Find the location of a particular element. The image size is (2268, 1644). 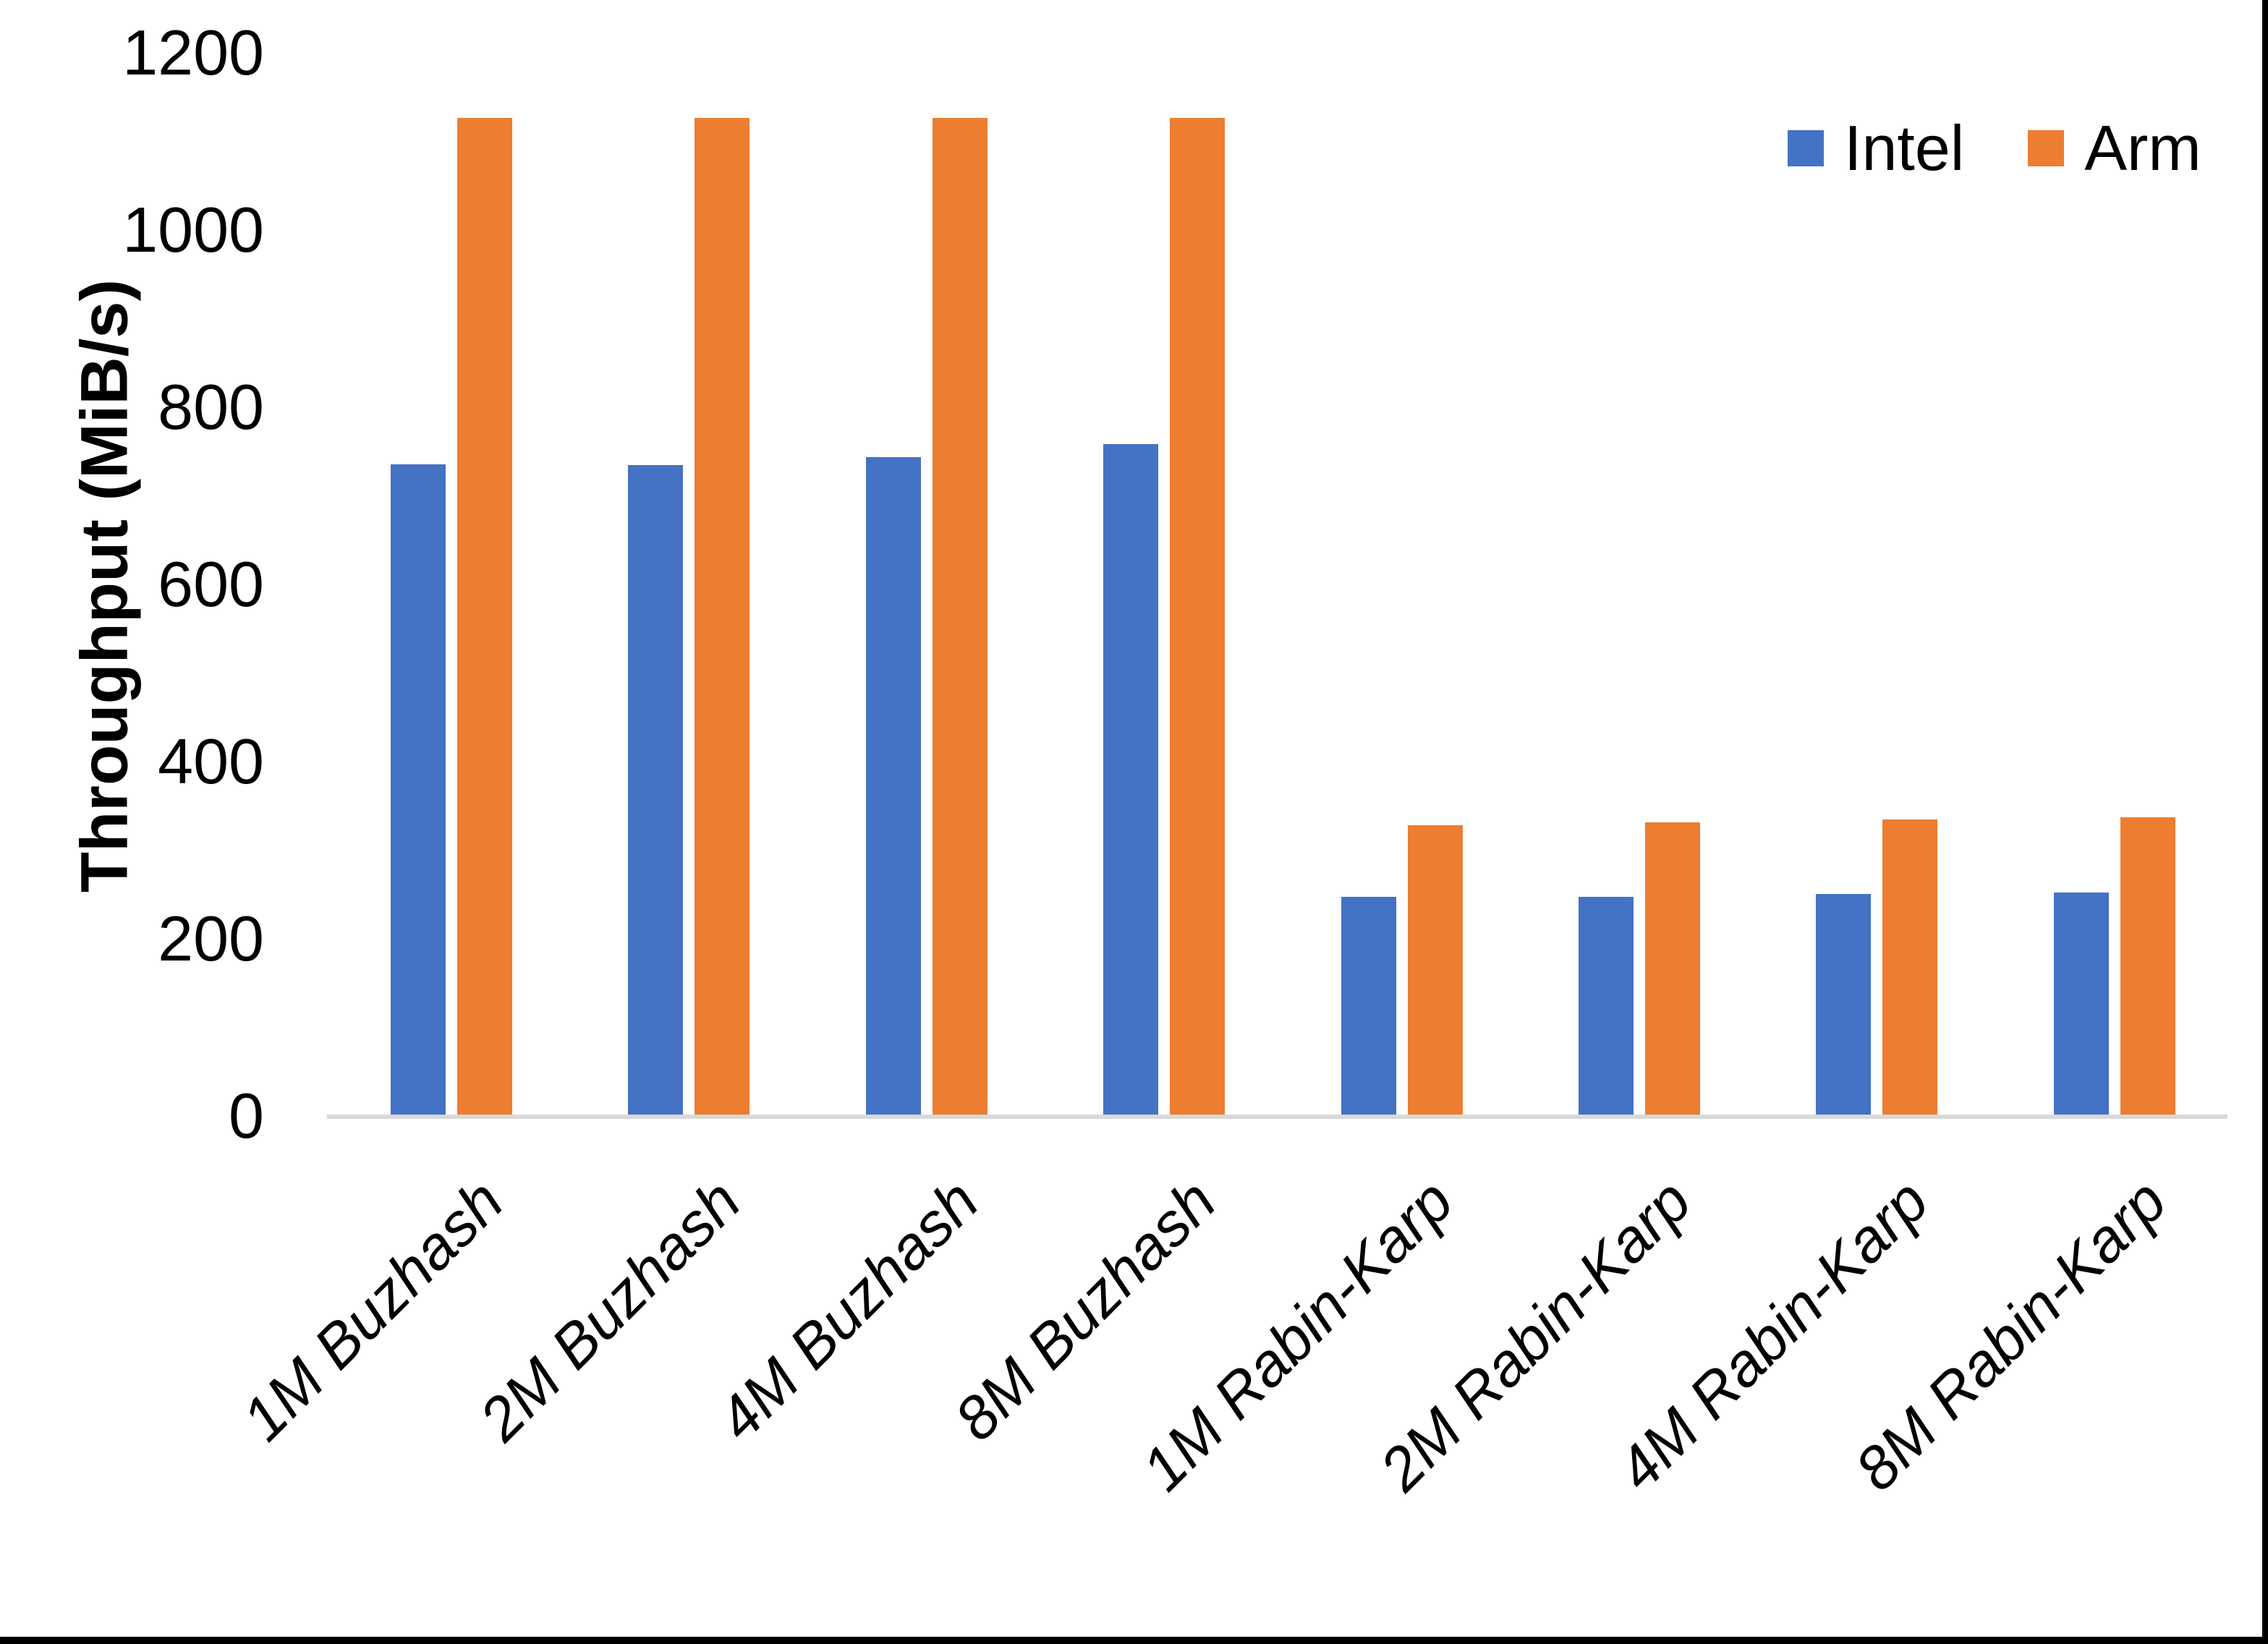

y-tick-label: 400 is located at coordinates (211, 761).